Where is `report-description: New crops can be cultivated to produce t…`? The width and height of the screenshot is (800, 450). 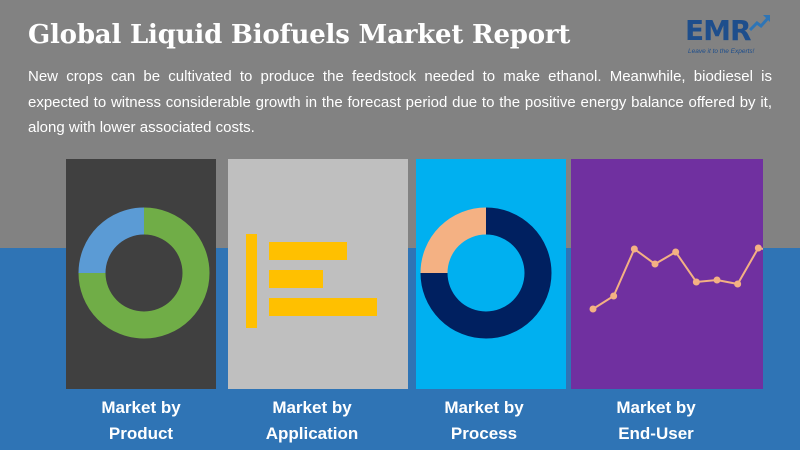
report-description: New crops can be cultivated to produce t… is located at coordinates (400, 102).